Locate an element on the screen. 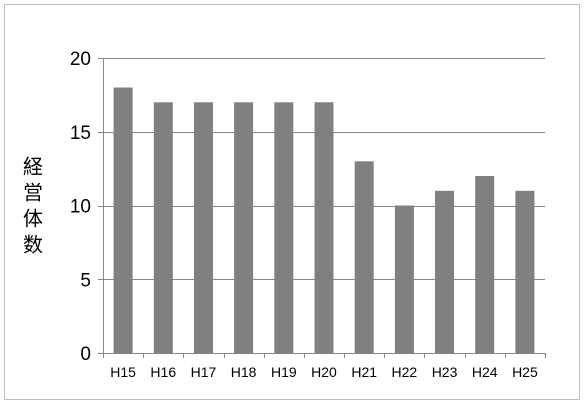  y-tick-label-5: 5 is located at coordinates (85, 280).